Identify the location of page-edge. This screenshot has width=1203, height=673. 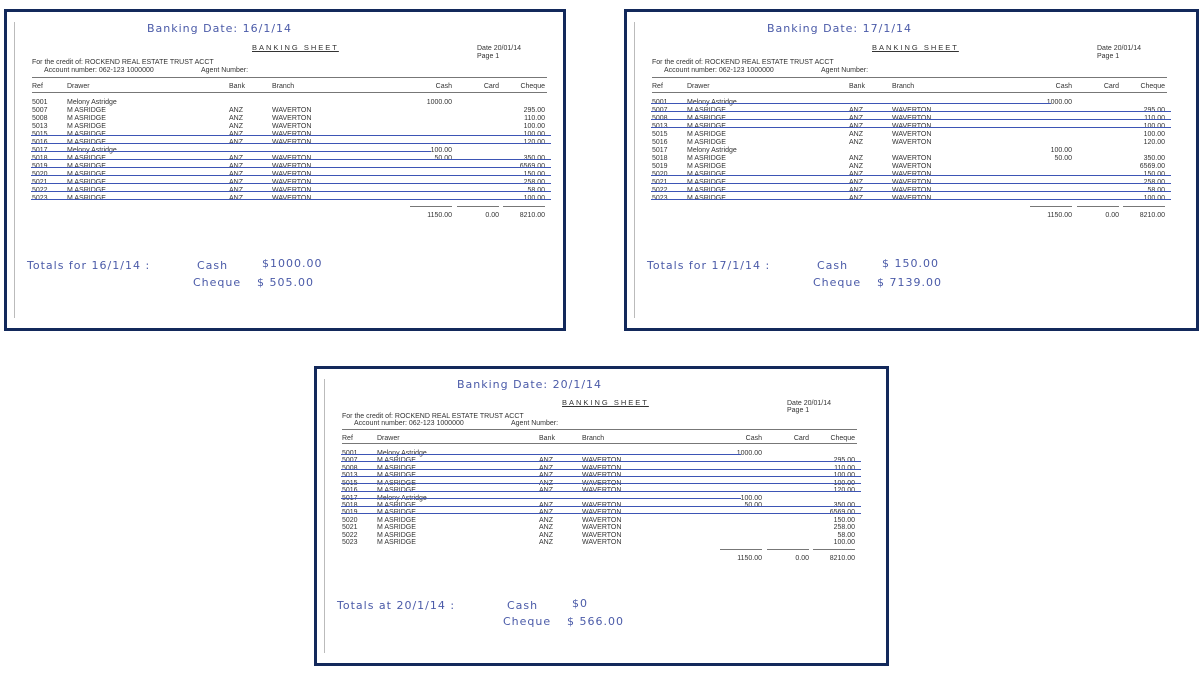
(14, 170).